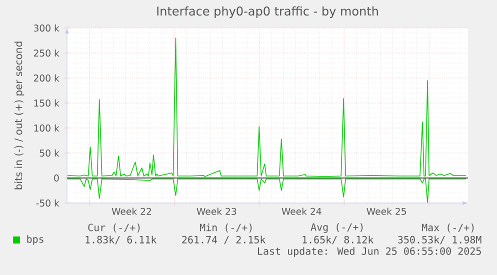 This screenshot has width=497, height=275. I want to click on y-tick-label: 250 k, so click(47, 53).